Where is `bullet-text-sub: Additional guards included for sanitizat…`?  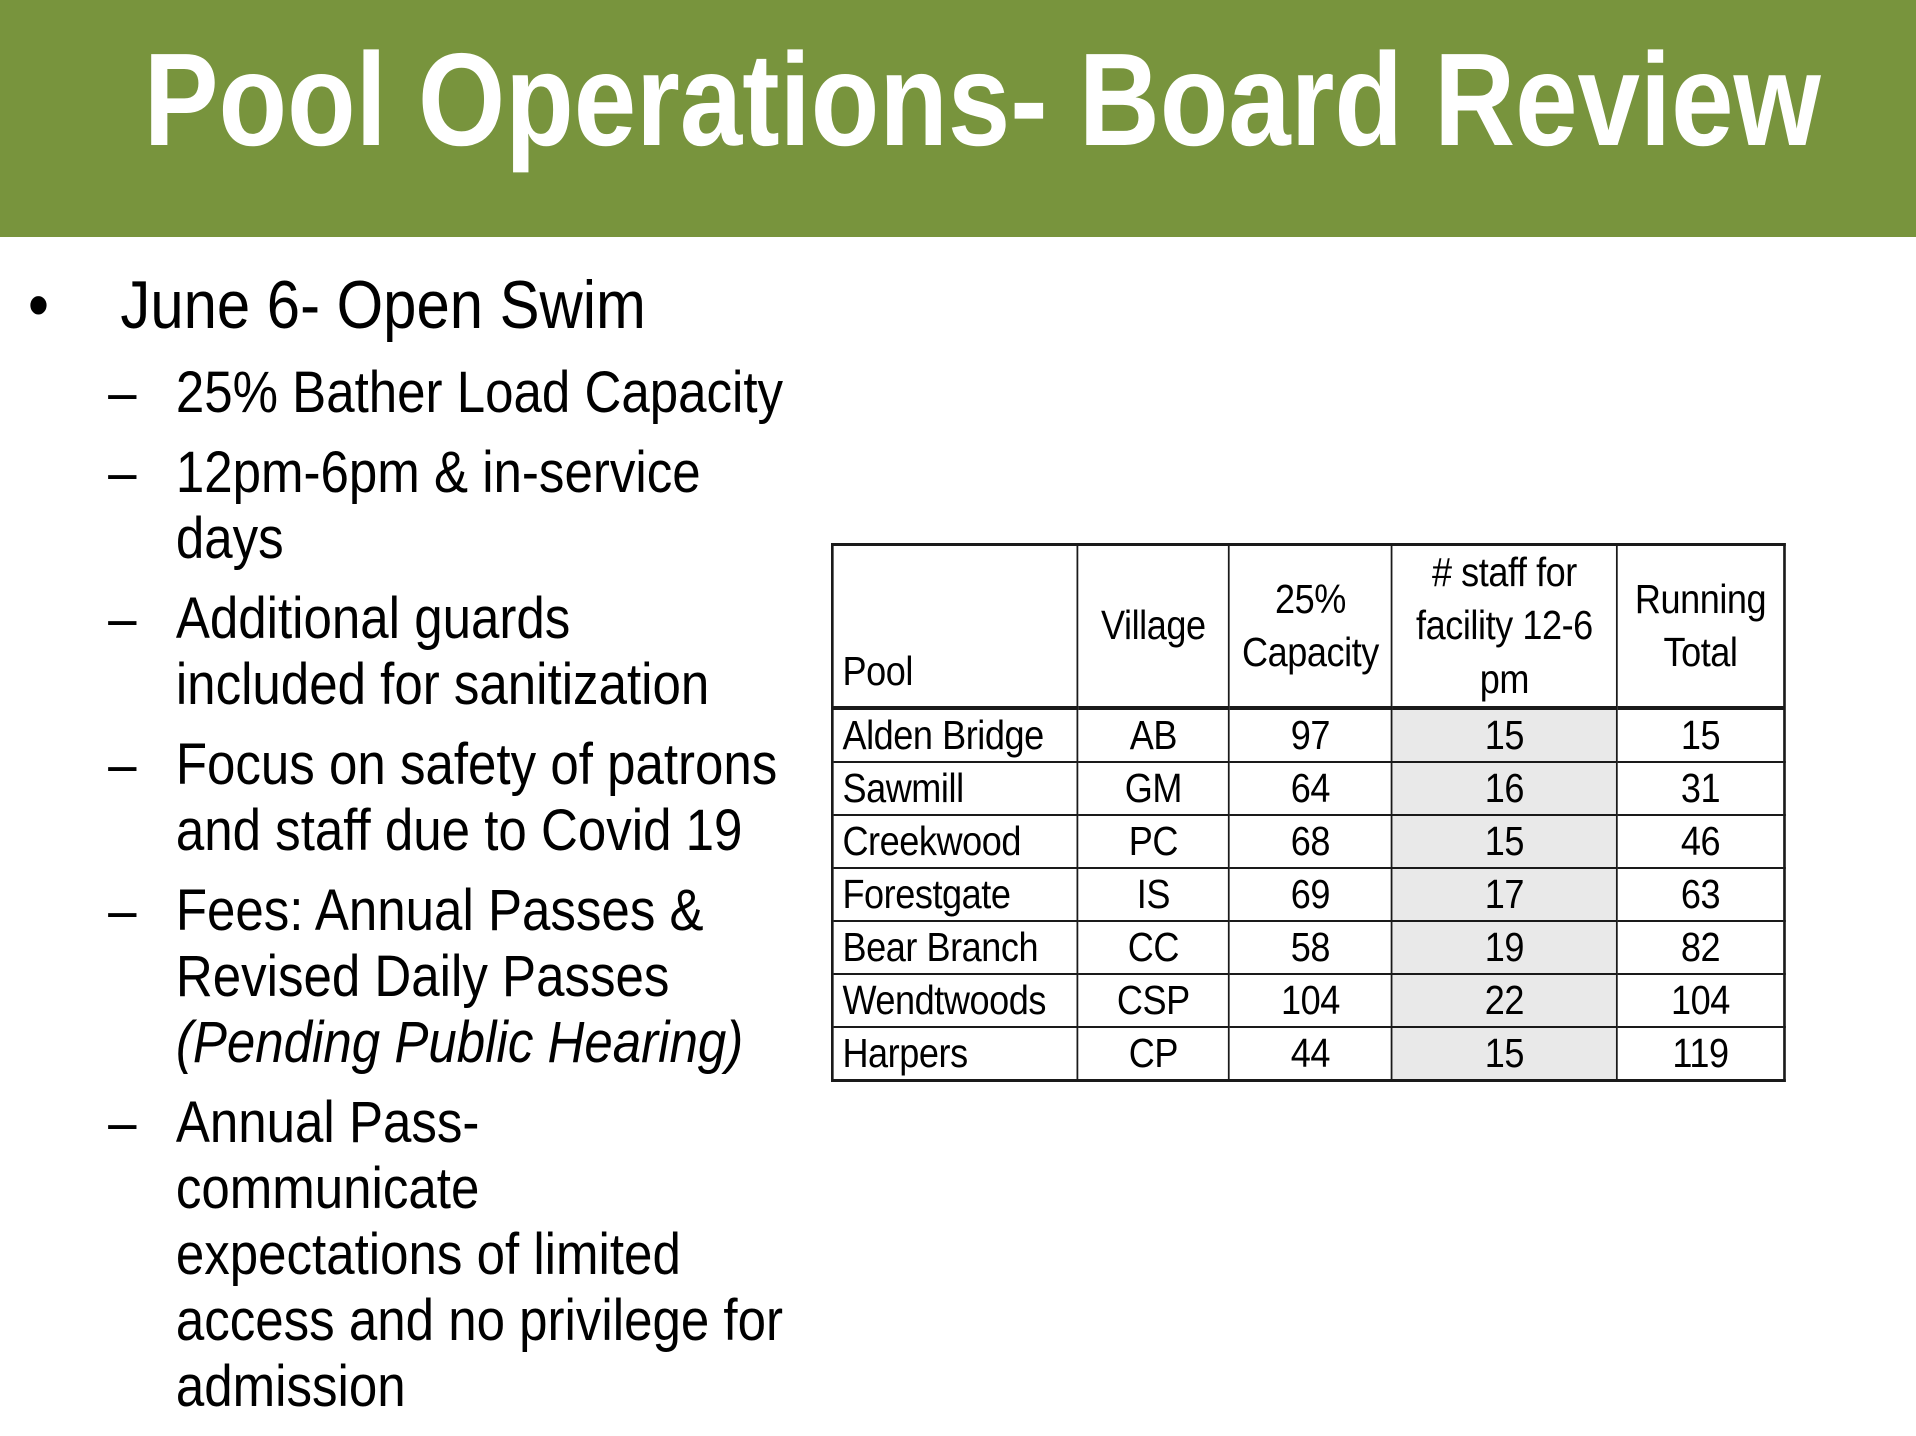
bullet-text-sub: Additional guards included for sanitizat… is located at coordinates (442, 651).